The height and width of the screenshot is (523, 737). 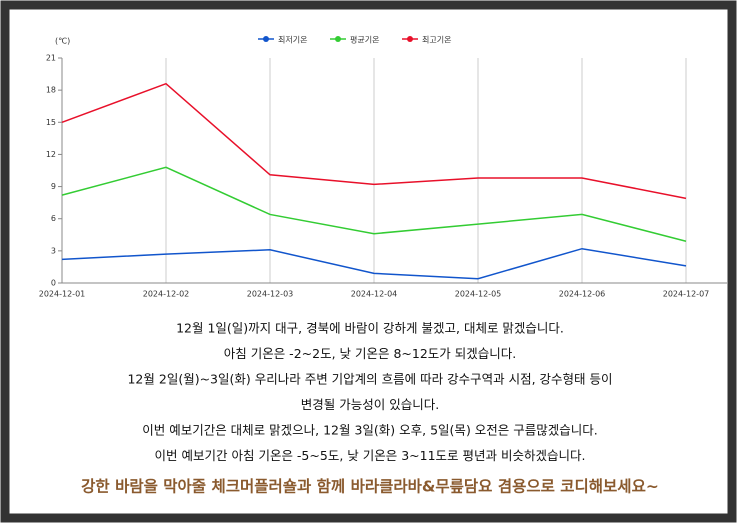 I want to click on y-tick-label: 15, so click(x=51, y=122).